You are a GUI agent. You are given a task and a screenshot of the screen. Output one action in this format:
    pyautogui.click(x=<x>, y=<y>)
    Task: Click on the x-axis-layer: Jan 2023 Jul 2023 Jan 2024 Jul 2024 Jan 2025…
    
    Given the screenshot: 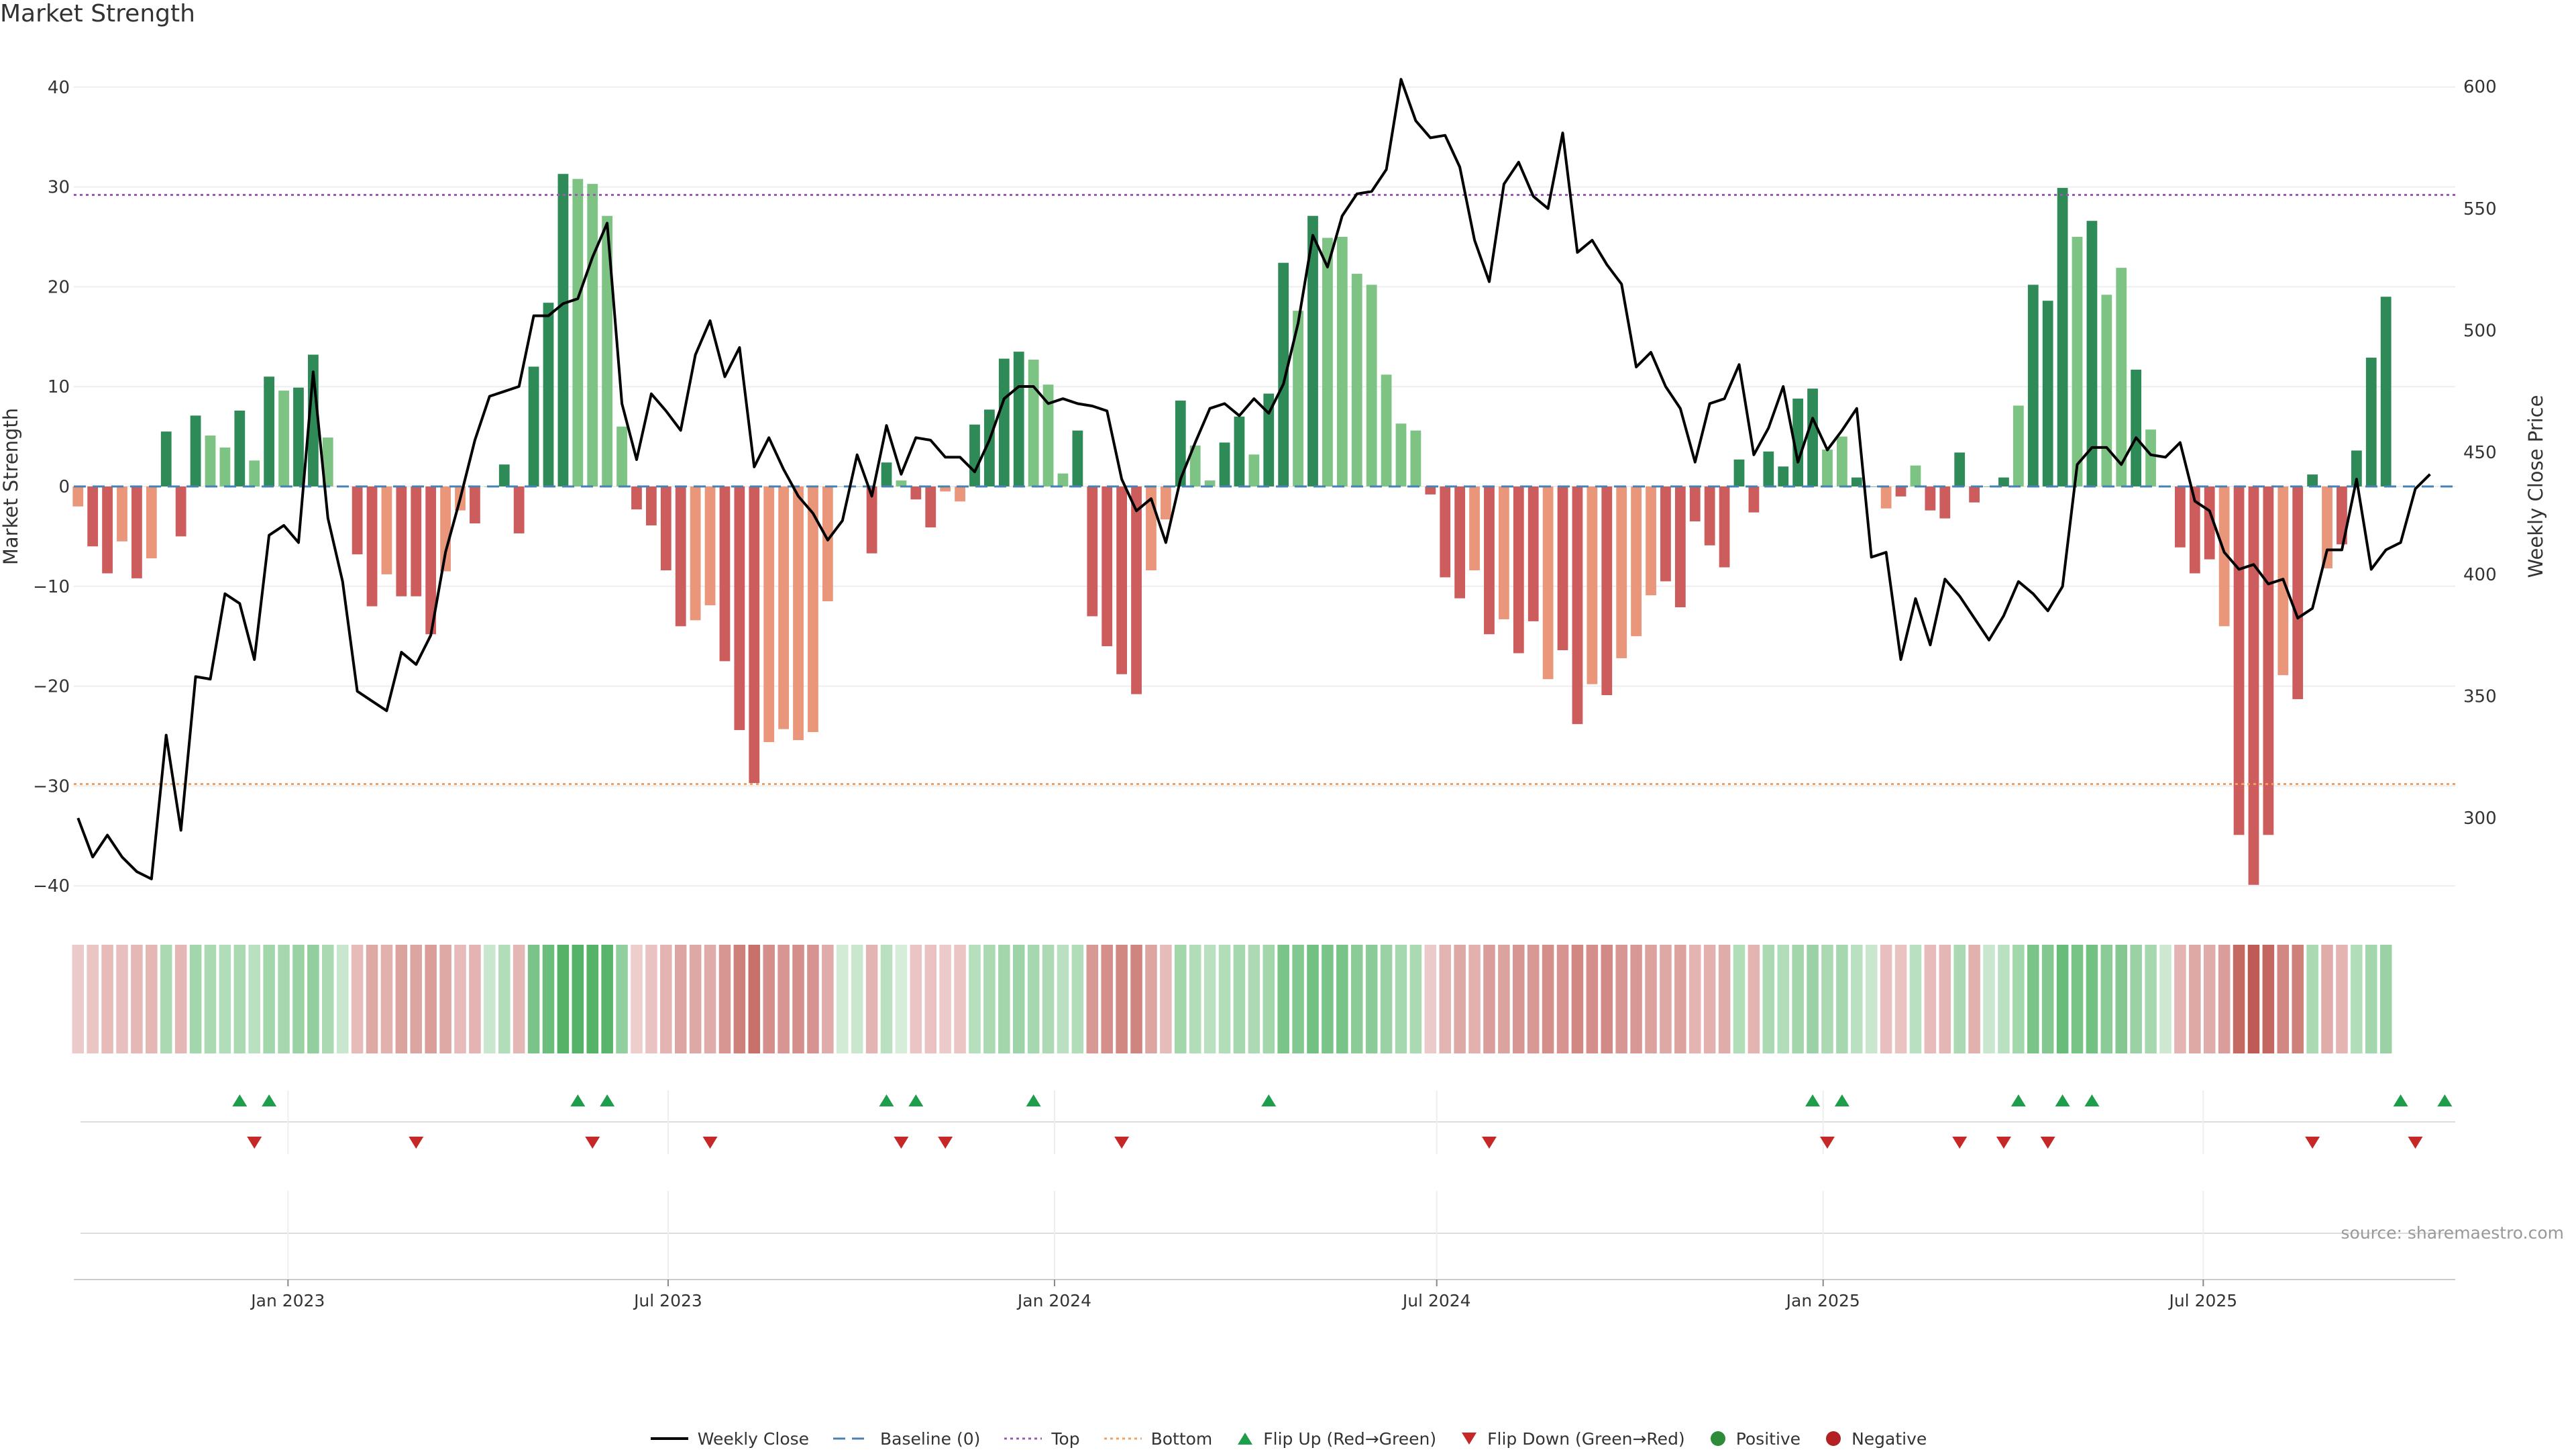 What is the action you would take?
    pyautogui.click(x=1264, y=1295)
    